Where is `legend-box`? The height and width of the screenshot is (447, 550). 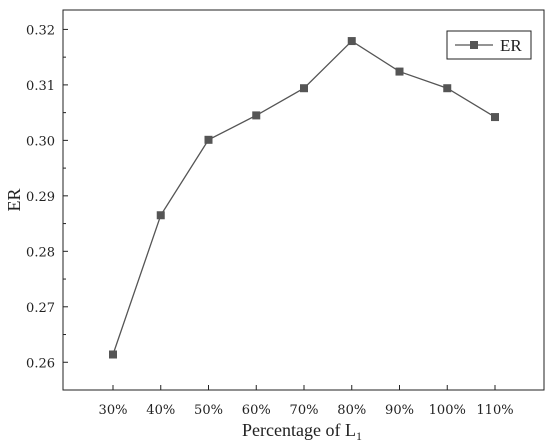 legend-box is located at coordinates (489, 45).